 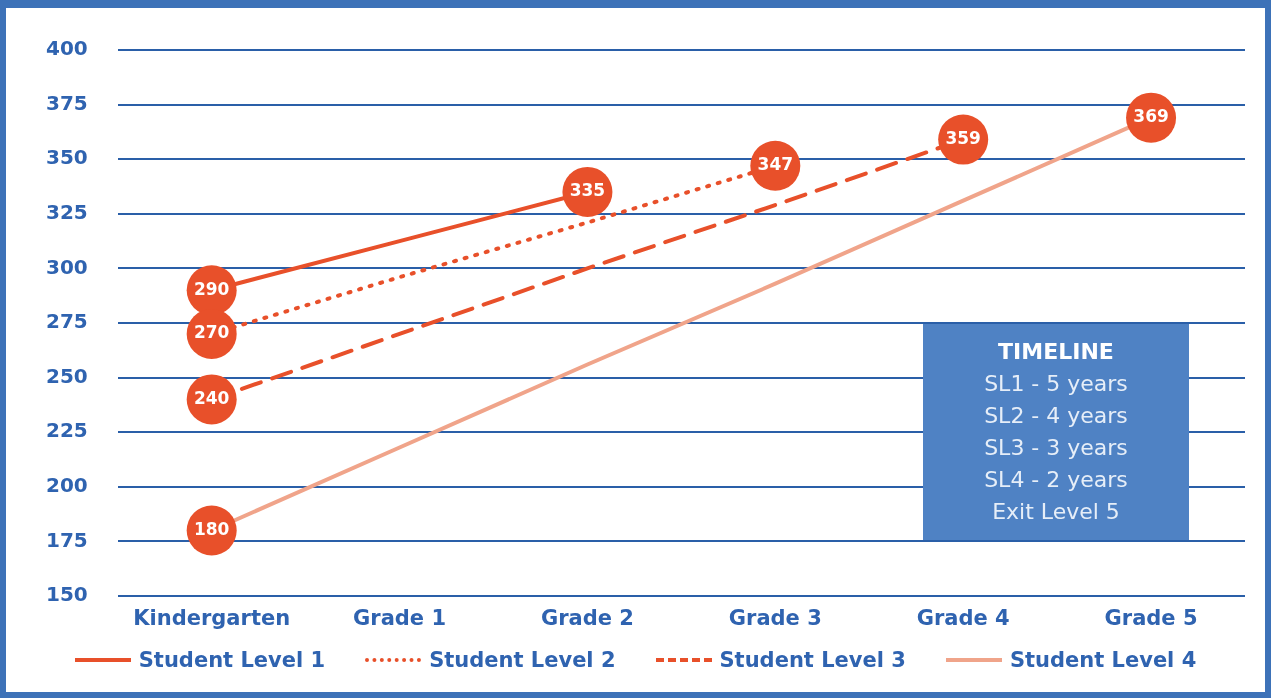 I want to click on annotation: TIMELINE, so click(x=1056, y=352).